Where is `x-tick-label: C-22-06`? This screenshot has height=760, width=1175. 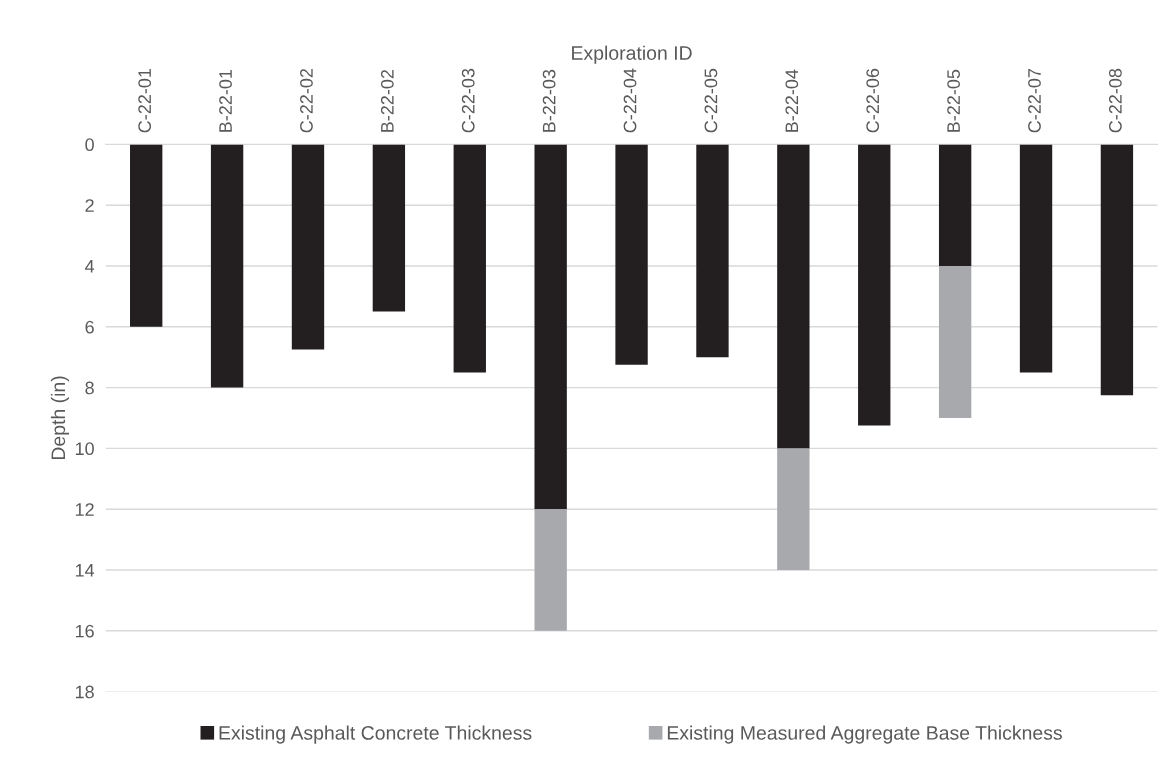 x-tick-label: C-22-06 is located at coordinates (873, 100).